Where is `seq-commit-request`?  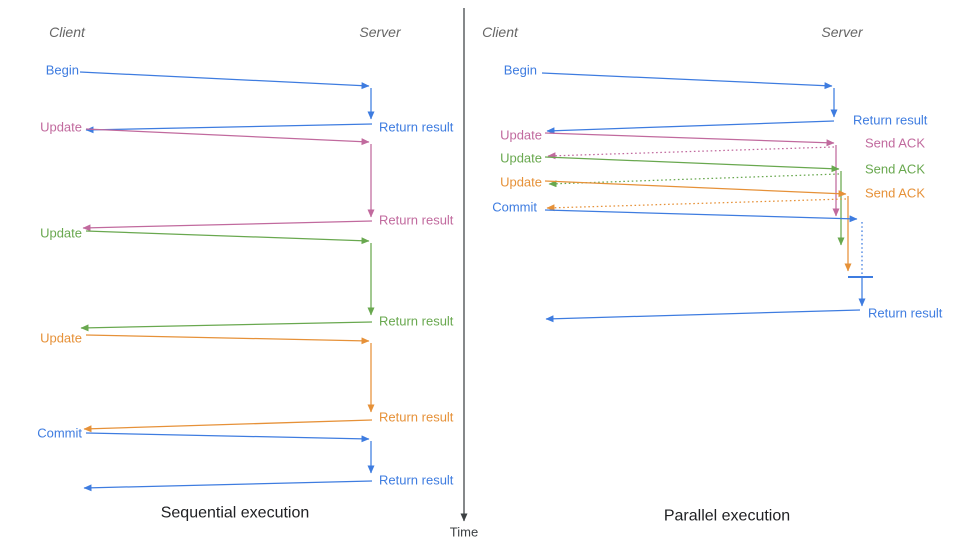
seq-commit-request is located at coordinates (227, 437).